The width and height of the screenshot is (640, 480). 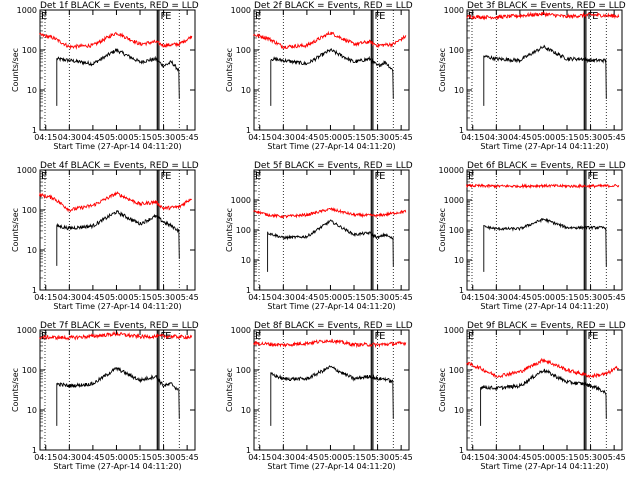 I want to click on panel-title: Det 5f BLACK = Events, RED = LLD, so click(x=333, y=166).